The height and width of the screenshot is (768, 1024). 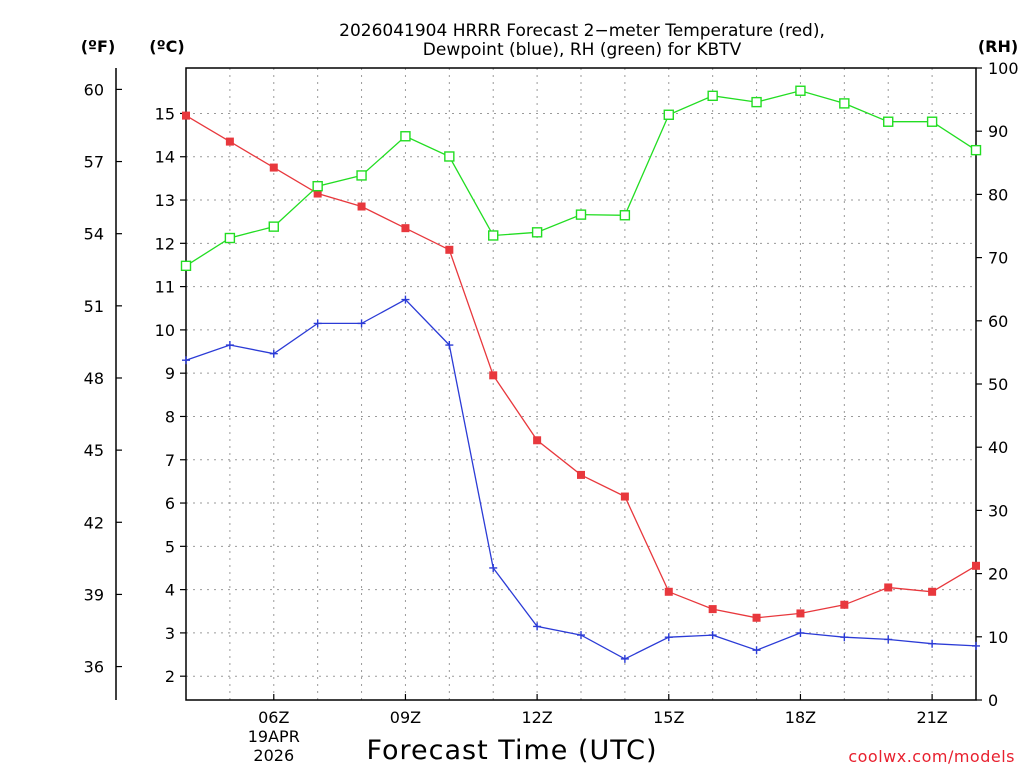 I want to click on celsius-tick-label: 11, so click(x=165, y=287).